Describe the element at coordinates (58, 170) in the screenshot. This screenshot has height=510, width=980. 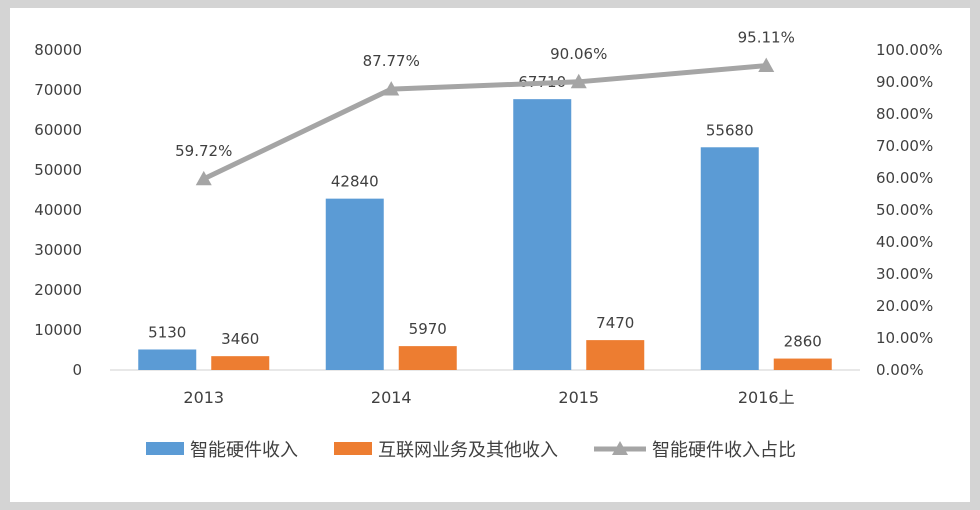
I see `y-tick-label: 50000` at that location.